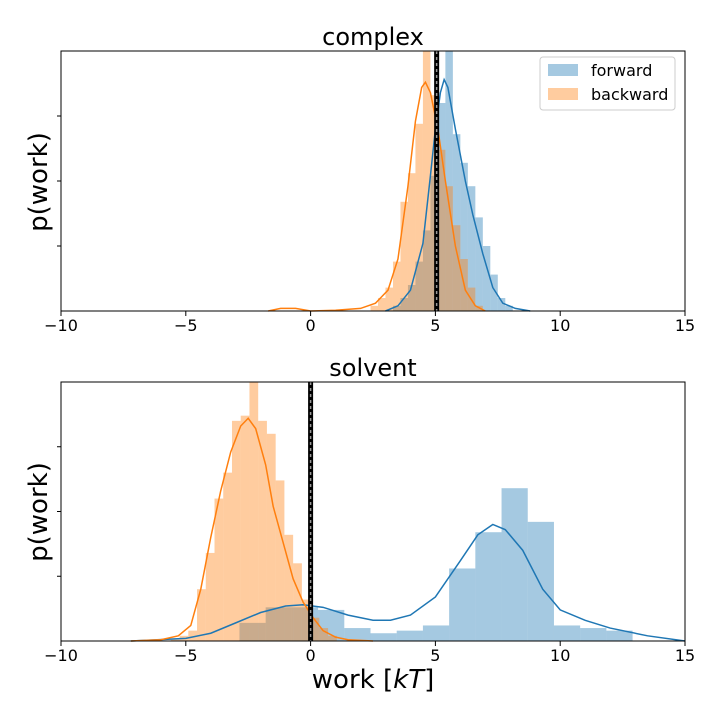  I want to click on legend-frame, so click(607, 83).